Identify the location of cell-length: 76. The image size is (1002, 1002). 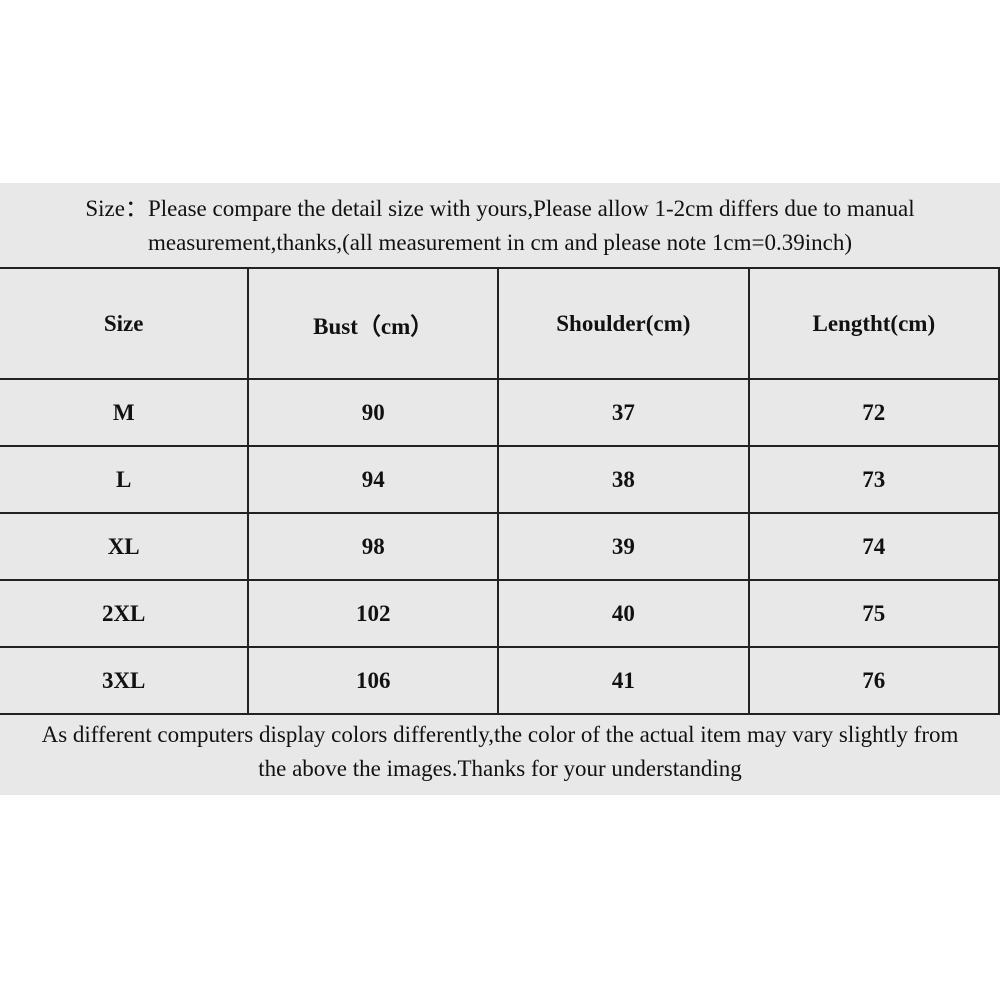
(874, 680).